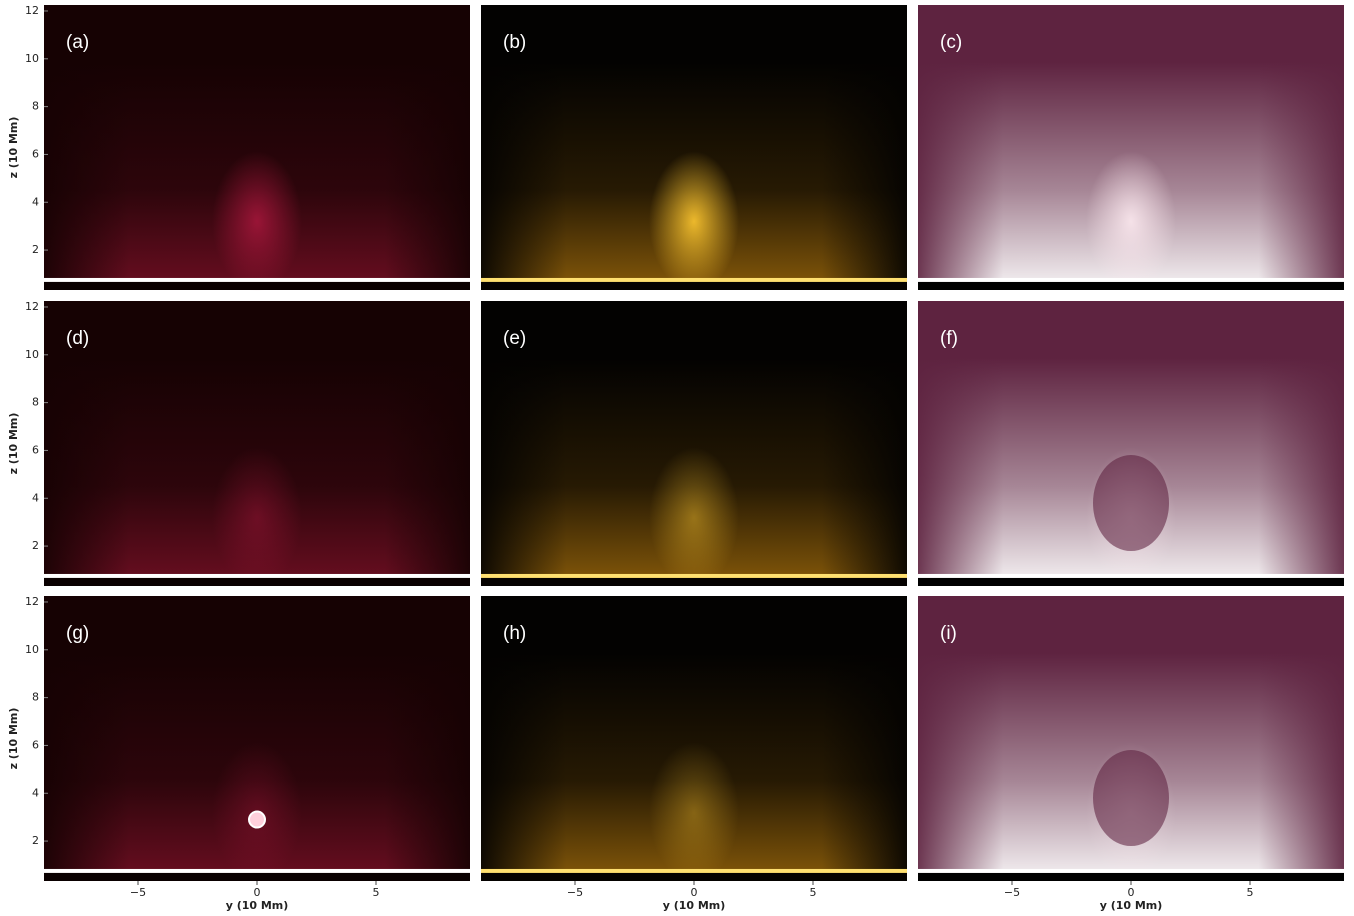 The image size is (1354, 916). I want to click on panel-label: (a), so click(77, 42).